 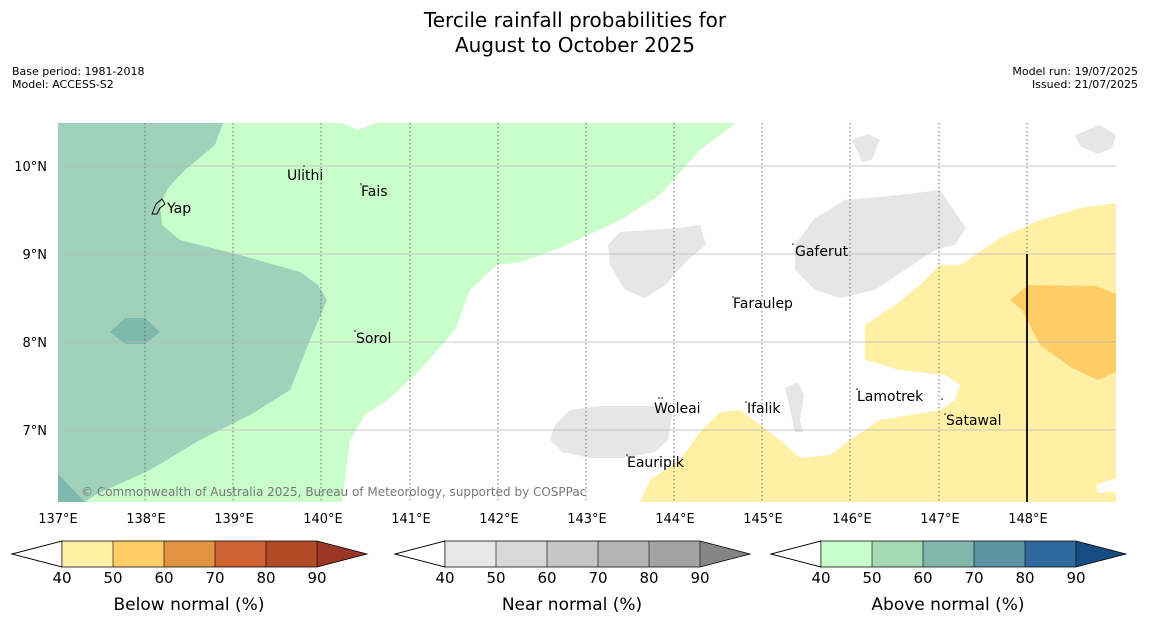 I want to click on no-dominant-notch, so click(x=358, y=126).